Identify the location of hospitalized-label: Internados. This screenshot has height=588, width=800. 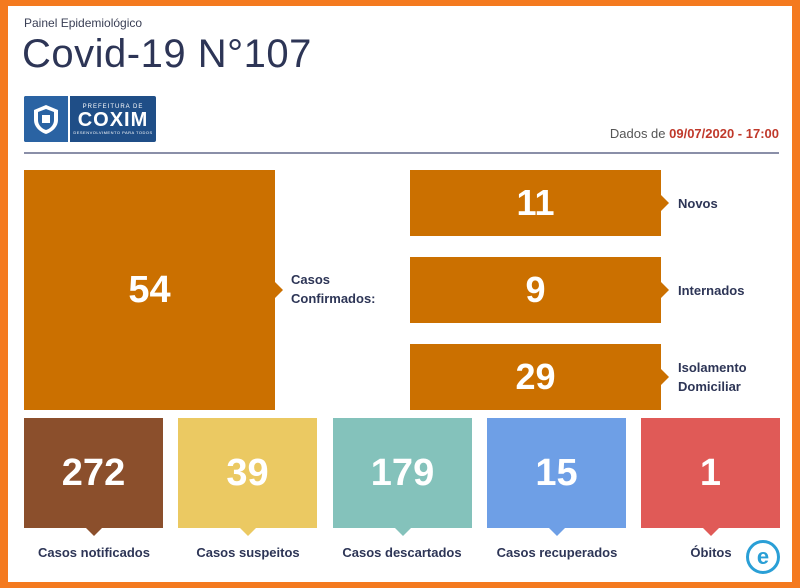
(711, 290).